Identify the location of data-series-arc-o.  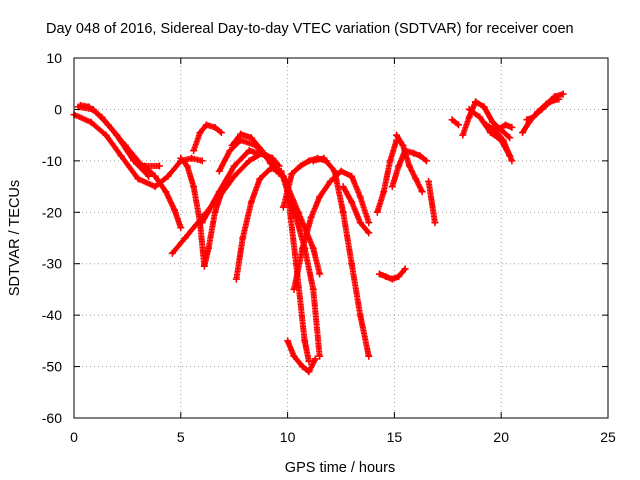
(331, 230).